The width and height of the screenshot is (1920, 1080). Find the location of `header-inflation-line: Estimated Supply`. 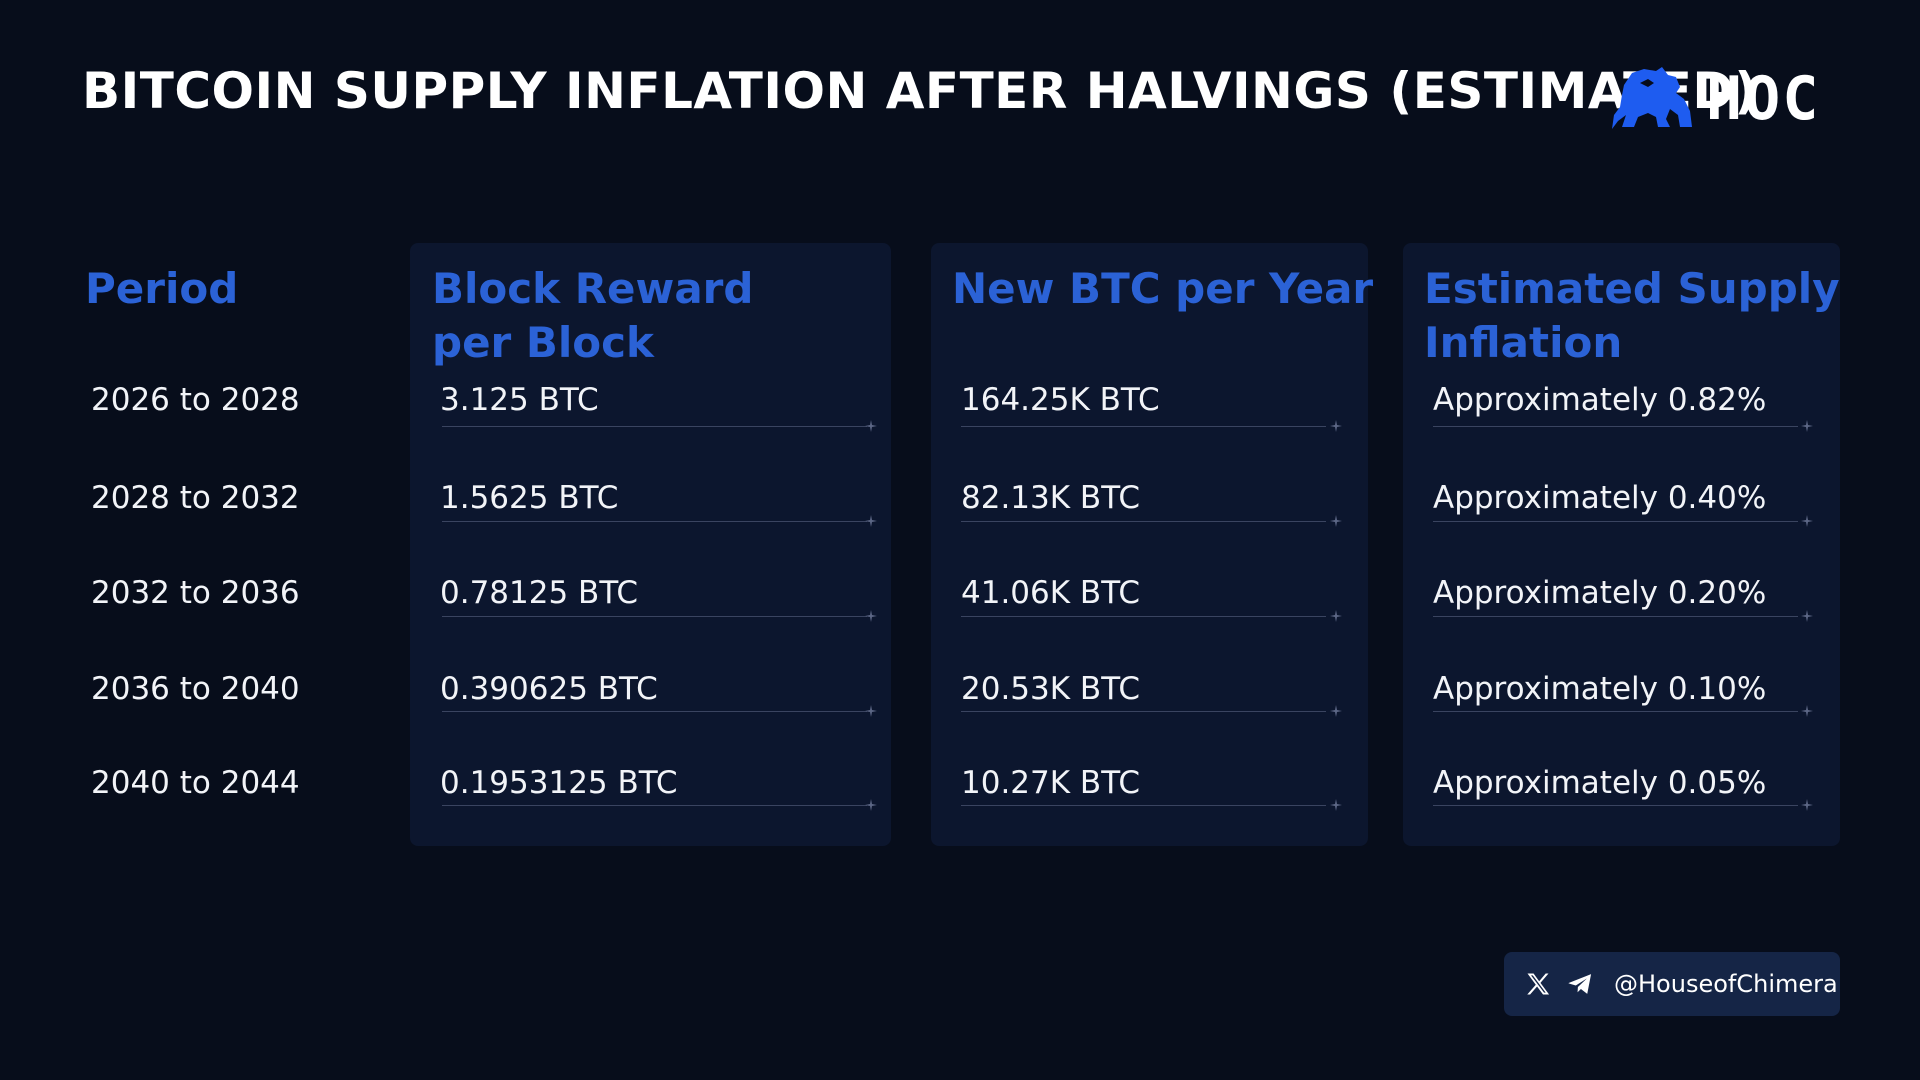

header-inflation-line: Estimated Supply is located at coordinates (1632, 288).